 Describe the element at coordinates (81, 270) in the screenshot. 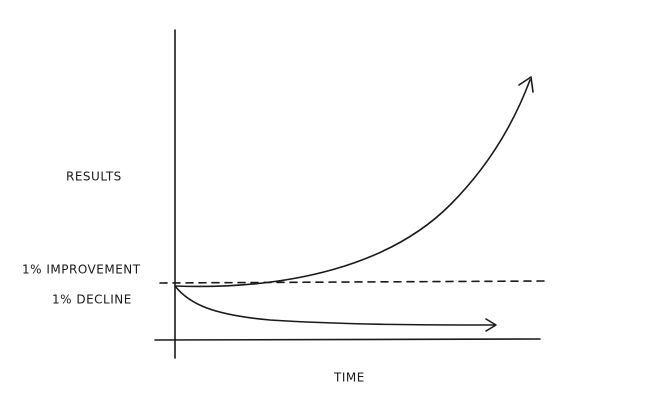

I see `improvement-label: 1% IMPROVEMENT` at that location.